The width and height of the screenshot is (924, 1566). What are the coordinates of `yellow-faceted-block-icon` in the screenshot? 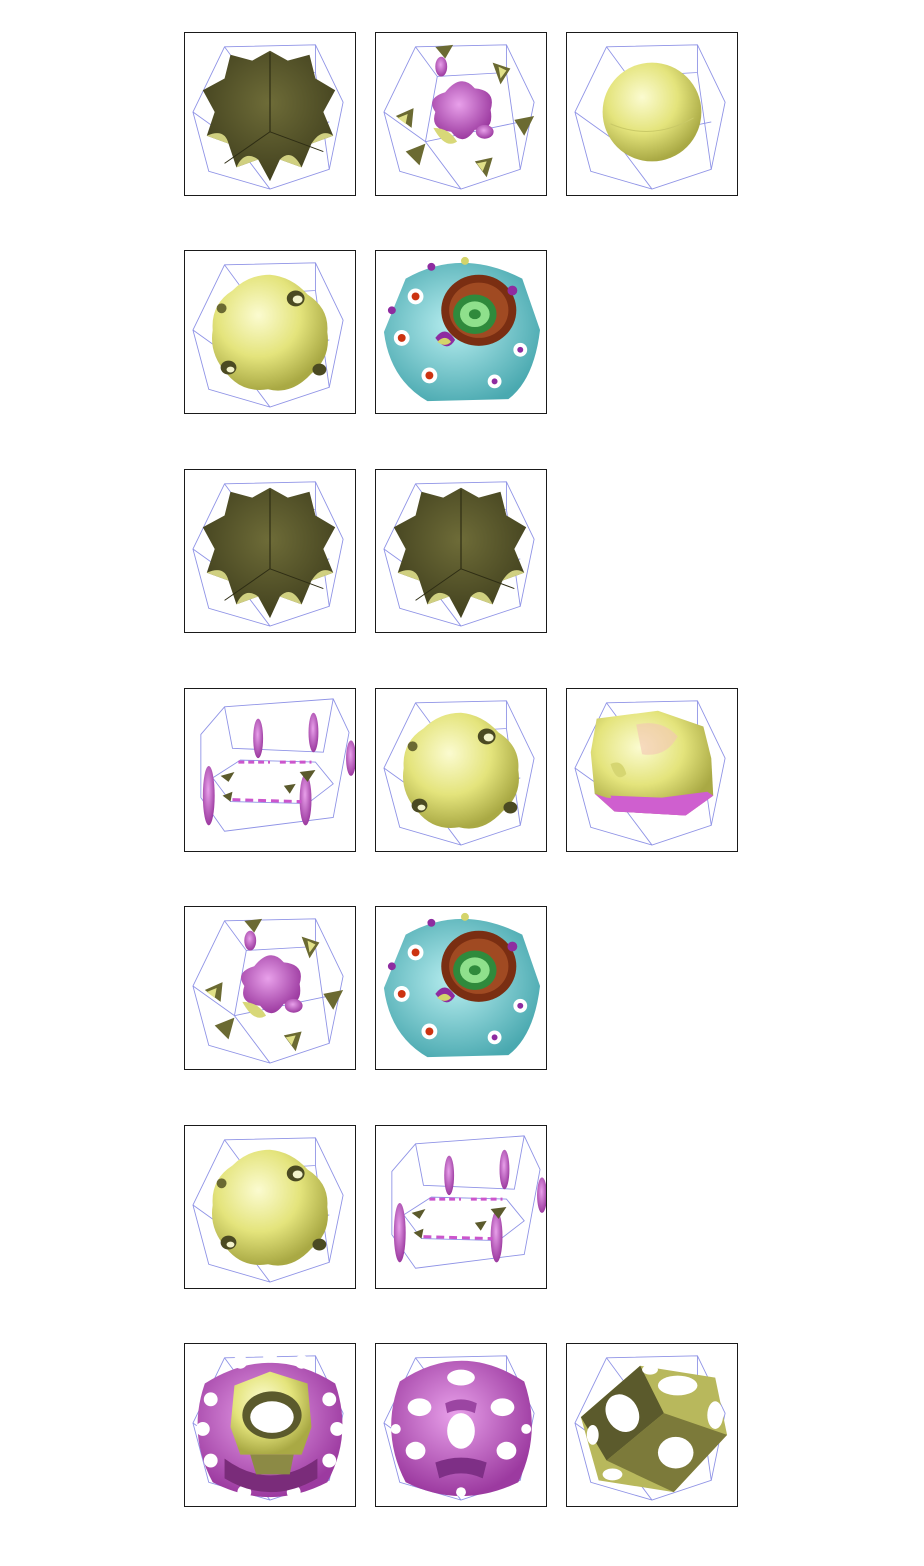 It's located at (652, 770).